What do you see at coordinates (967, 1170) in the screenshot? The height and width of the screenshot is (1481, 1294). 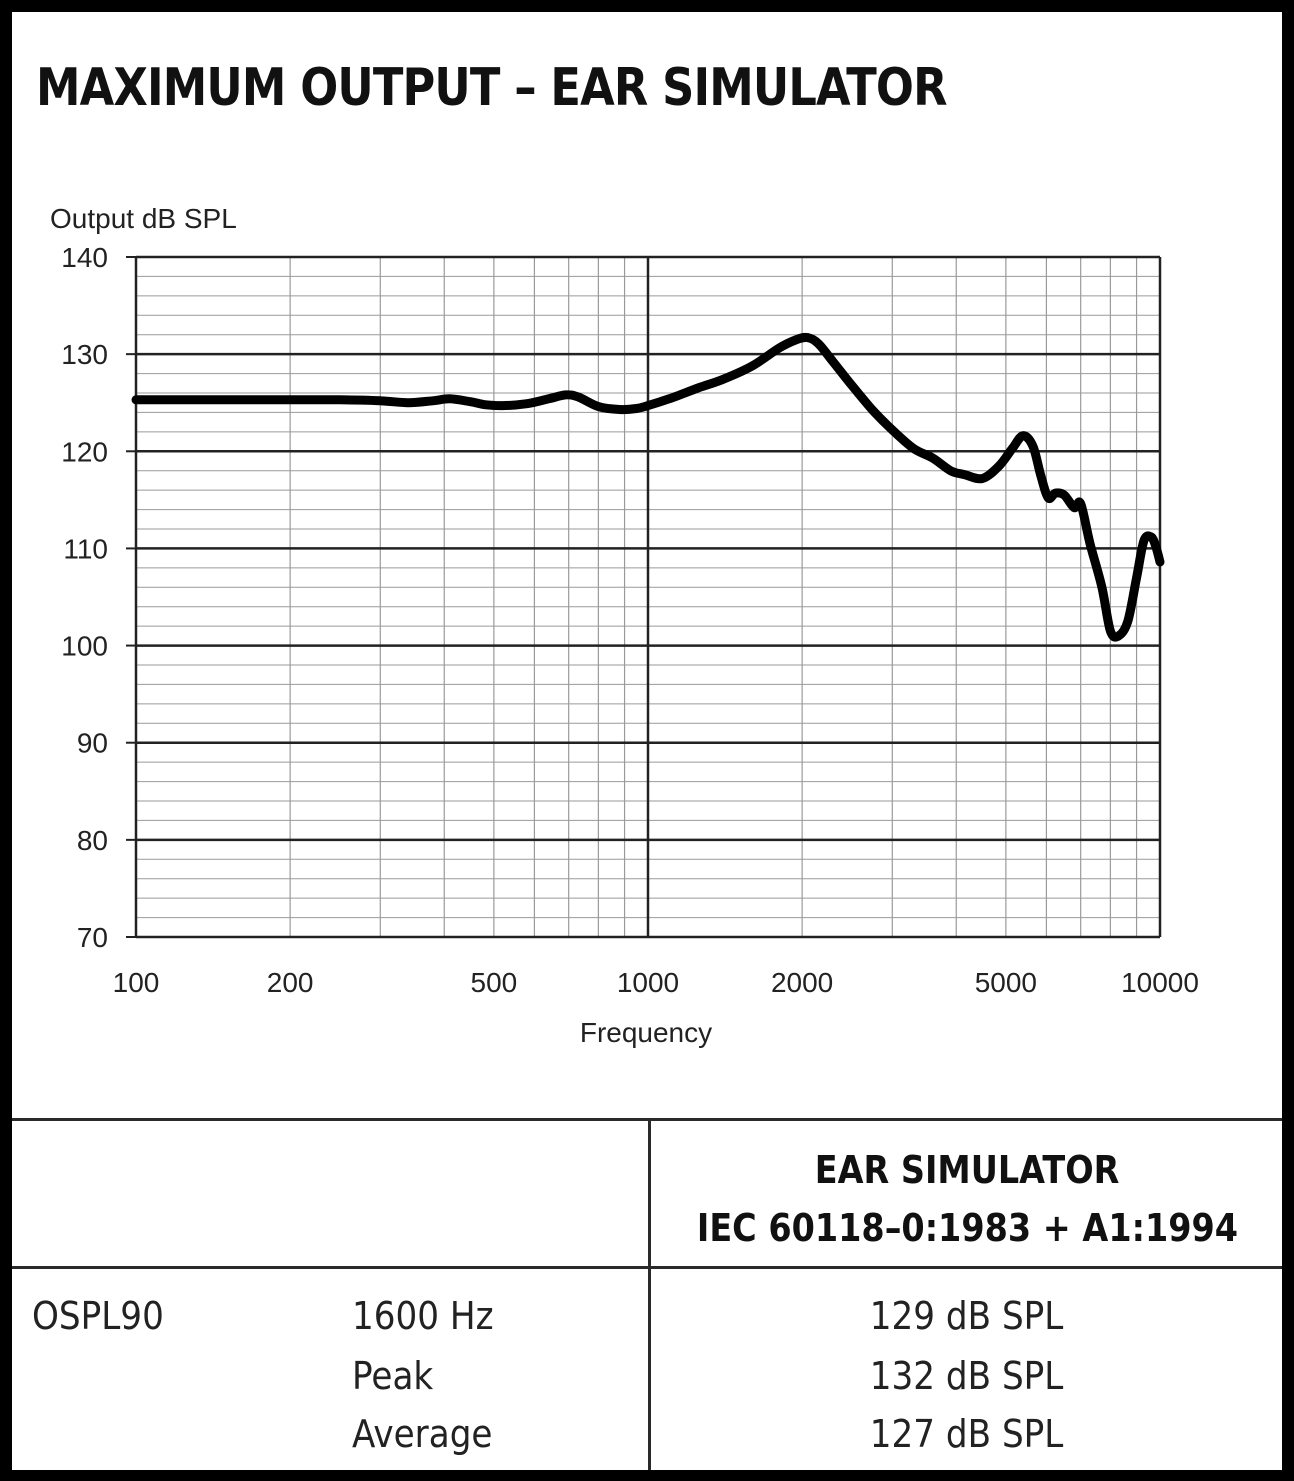 I see `table-header-line1: EAR SIMULATOR` at bounding box center [967, 1170].